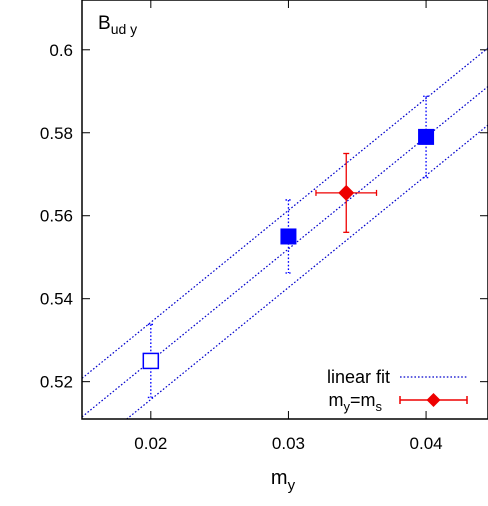 Image resolution: width=488 pixels, height=506 pixels. What do you see at coordinates (279, 478) in the screenshot?
I see `x-axis-label-main: m` at bounding box center [279, 478].